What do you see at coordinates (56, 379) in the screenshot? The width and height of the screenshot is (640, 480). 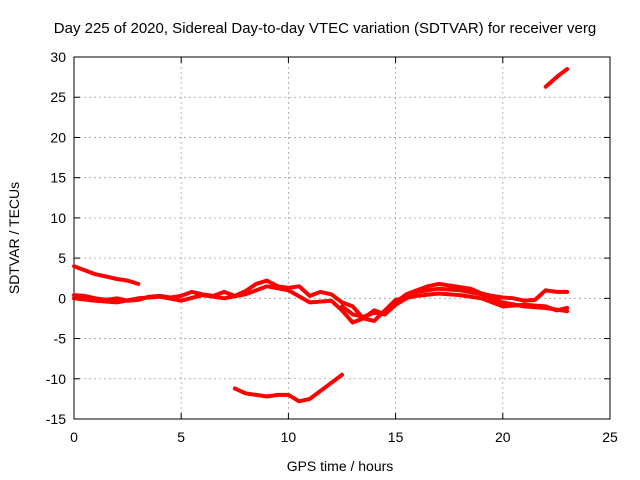 I see `y-tick-label: -10` at bounding box center [56, 379].